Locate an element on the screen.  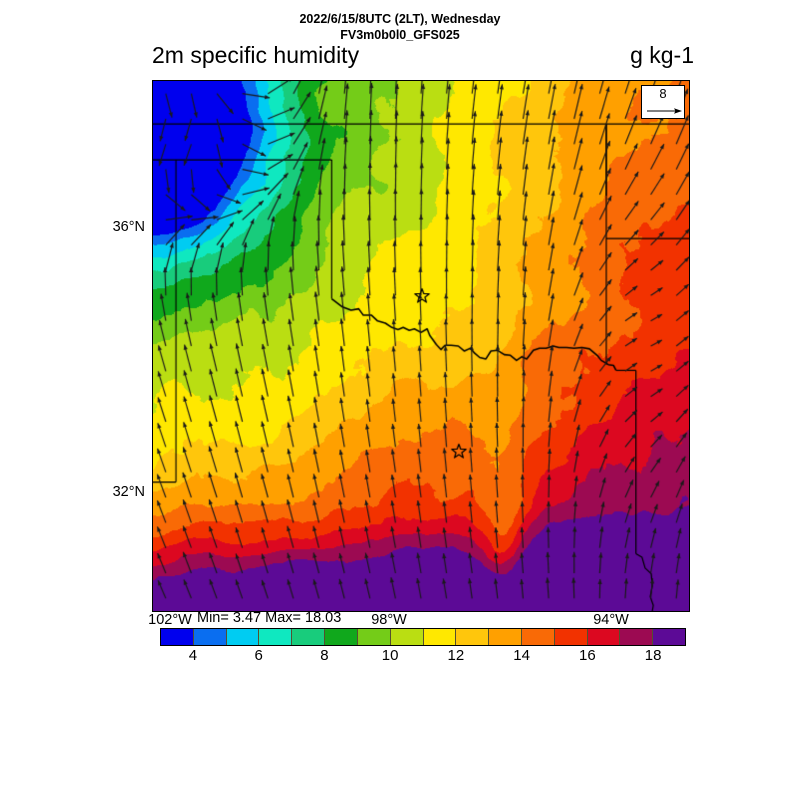
lon-label-102w: 102°W is located at coordinates (170, 620).